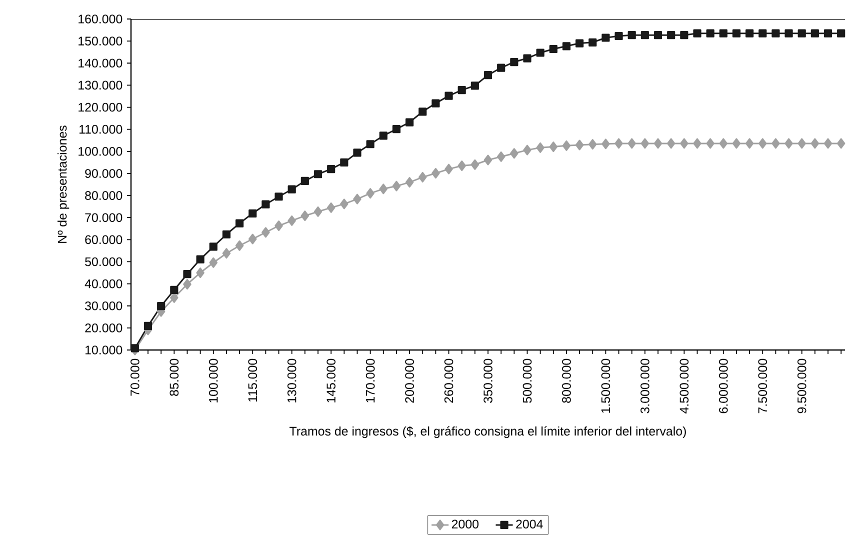 The height and width of the screenshot is (554, 848). What do you see at coordinates (331, 380) in the screenshot?
I see `x-tick-label: 145.000` at bounding box center [331, 380].